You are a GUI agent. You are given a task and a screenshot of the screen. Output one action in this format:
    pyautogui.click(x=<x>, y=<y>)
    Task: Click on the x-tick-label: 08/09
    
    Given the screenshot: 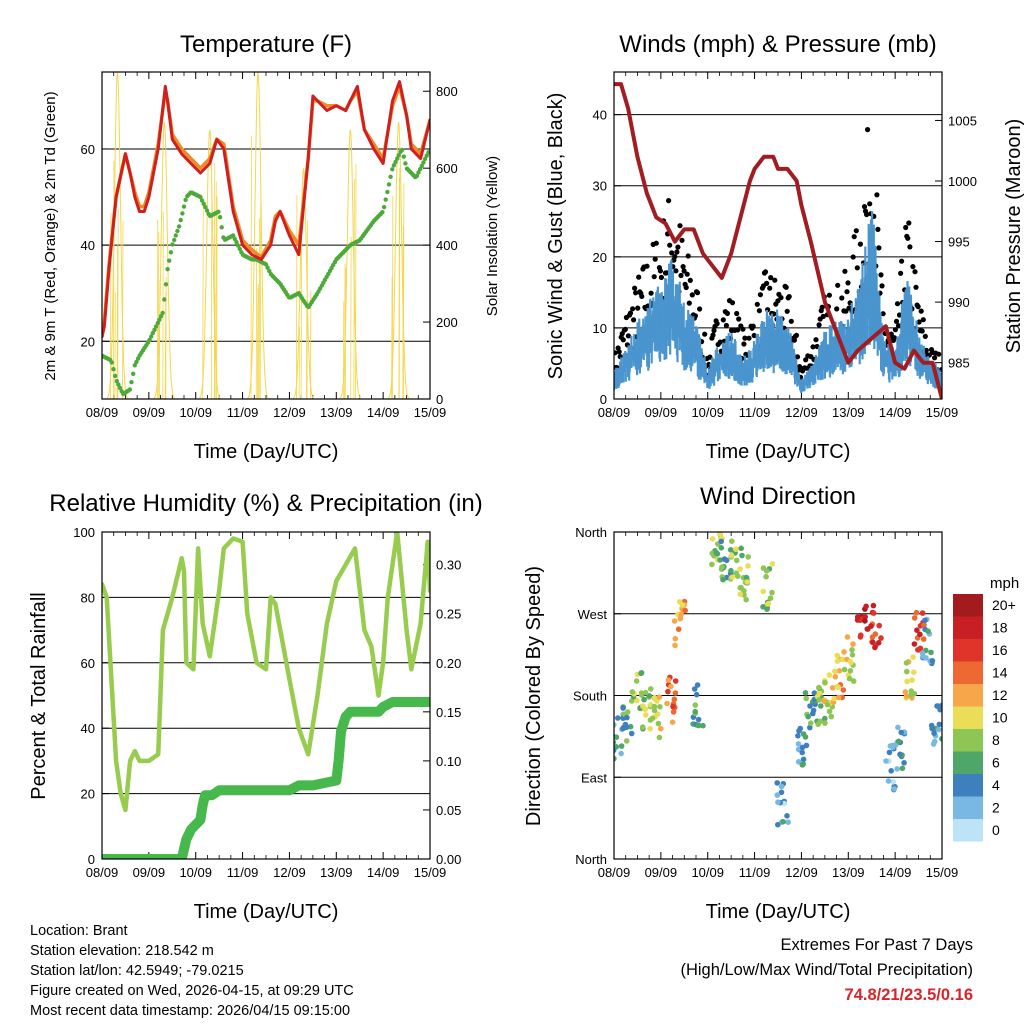 What is the action you would take?
    pyautogui.click(x=102, y=872)
    